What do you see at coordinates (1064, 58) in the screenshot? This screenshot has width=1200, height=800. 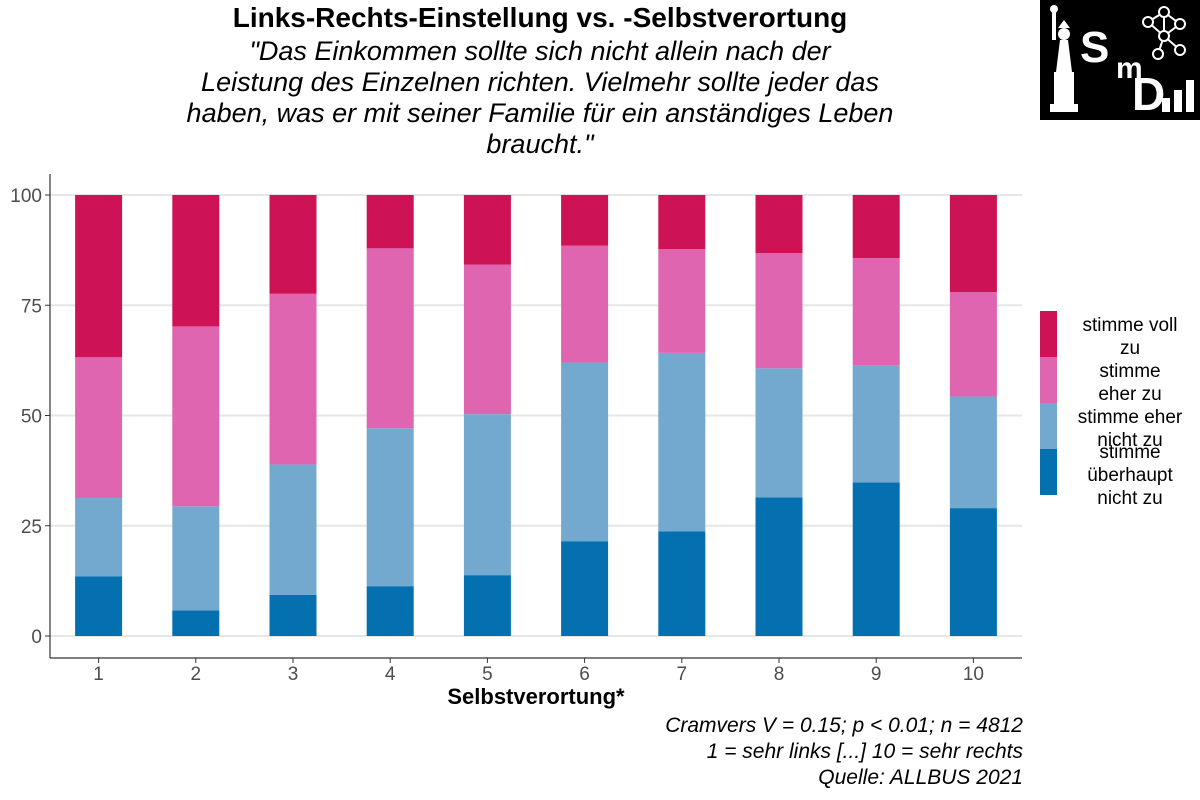 I see `statue-of-liberty-icon` at bounding box center [1064, 58].